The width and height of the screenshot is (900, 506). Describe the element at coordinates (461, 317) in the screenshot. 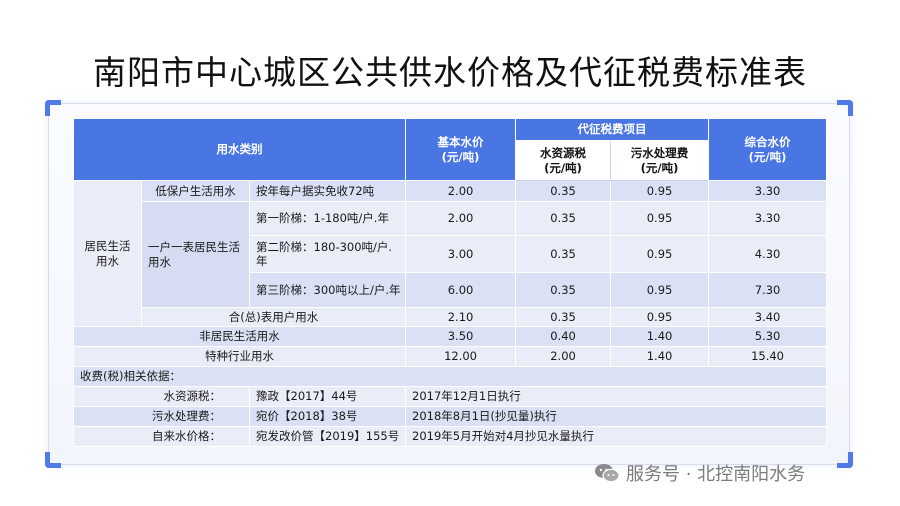

I see `shared-base: 2.10` at that location.